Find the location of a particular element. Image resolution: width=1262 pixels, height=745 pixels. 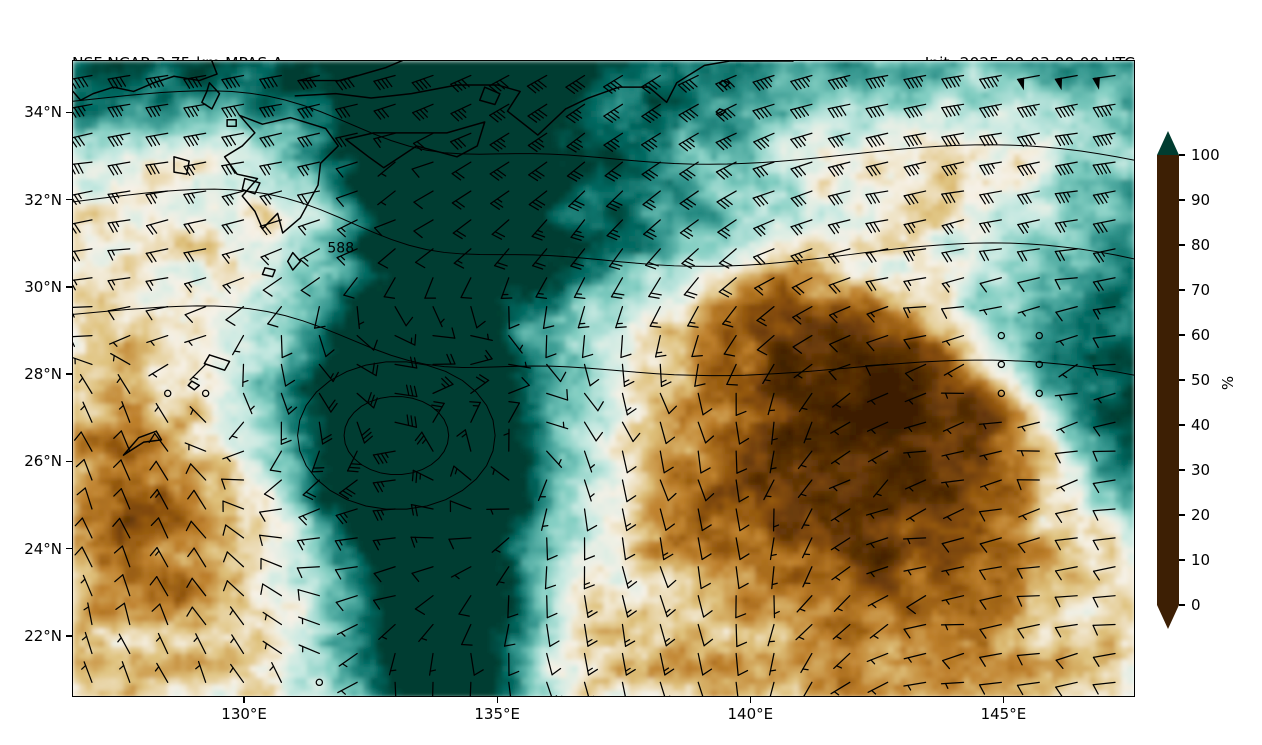

colorbar-tick-label: 80 is located at coordinates (1201, 245).